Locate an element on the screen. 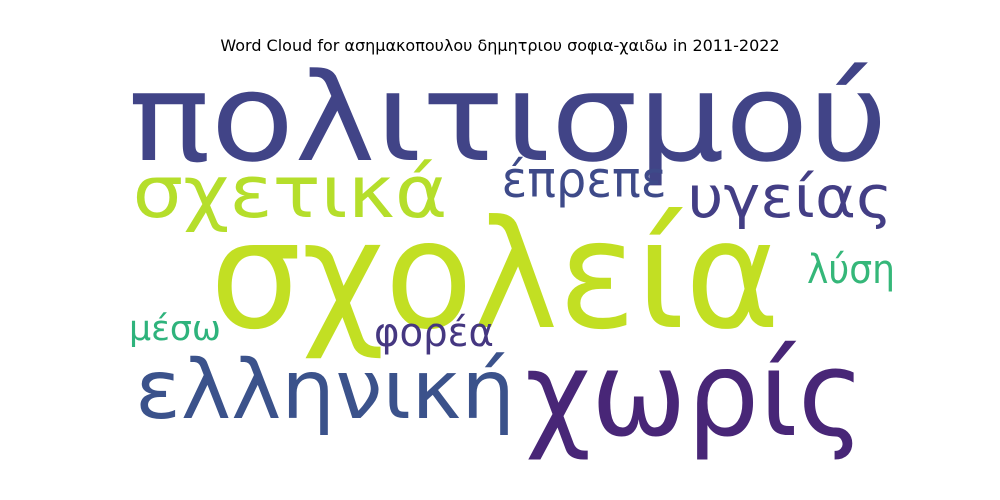  word-7: λύση is located at coordinates (851, 270).